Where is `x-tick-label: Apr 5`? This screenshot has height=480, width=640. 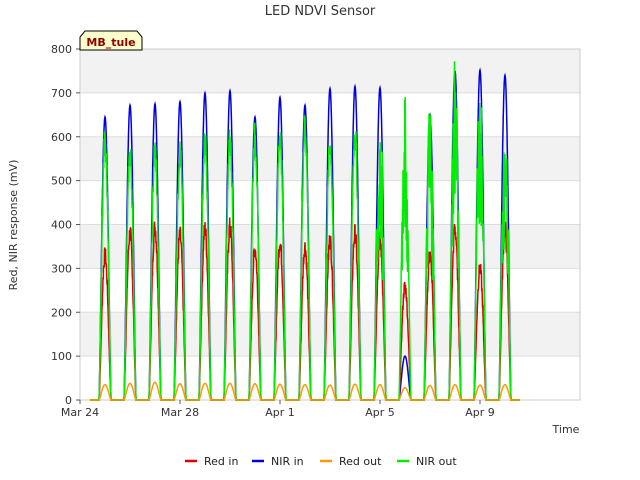
x-tick-label: Apr 5 is located at coordinates (380, 412).